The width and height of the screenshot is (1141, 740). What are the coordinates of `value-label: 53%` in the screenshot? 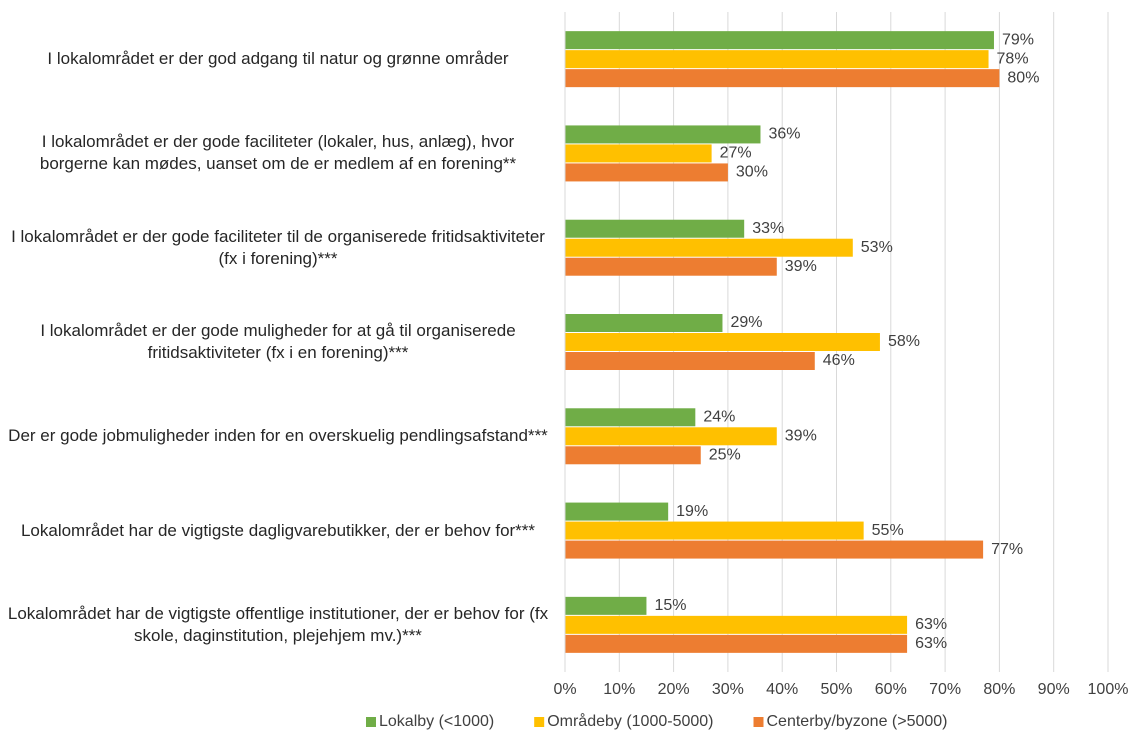 It's located at (877, 247).